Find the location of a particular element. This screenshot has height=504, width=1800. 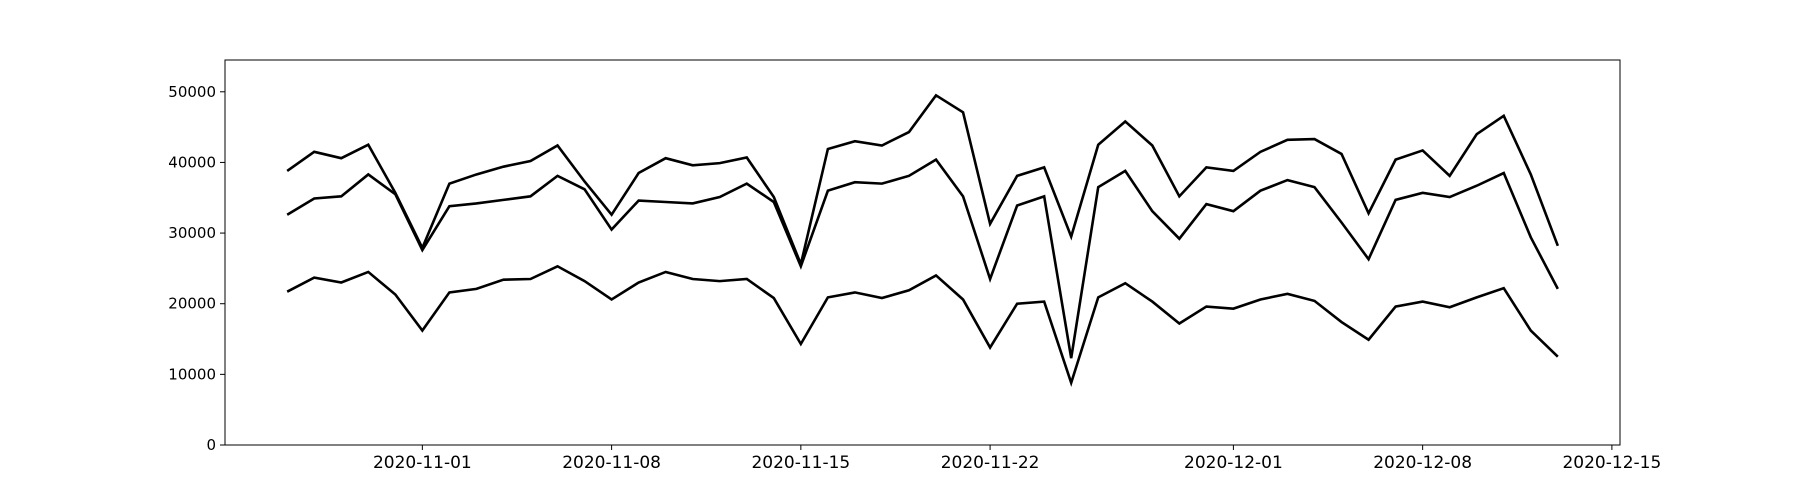

y-tick-label: 0 is located at coordinates (211, 445).